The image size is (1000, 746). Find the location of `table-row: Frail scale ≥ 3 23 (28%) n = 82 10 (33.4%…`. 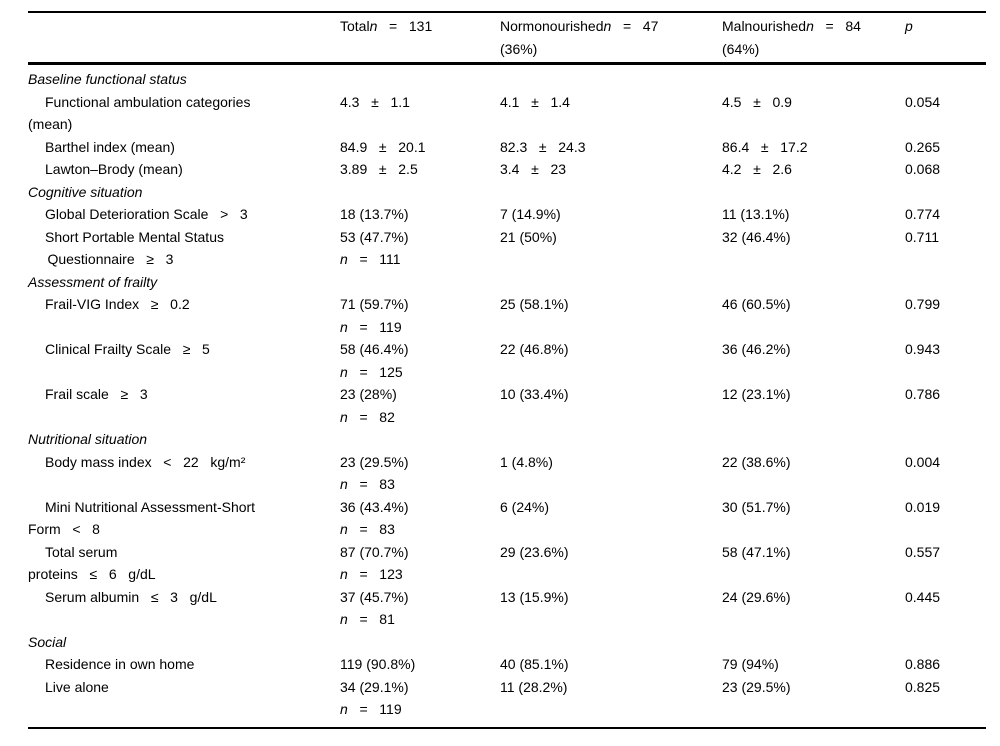

table-row: Frail scale ≥ 3 23 (28%) n = 82 10 (33.4%… is located at coordinates (507, 405).